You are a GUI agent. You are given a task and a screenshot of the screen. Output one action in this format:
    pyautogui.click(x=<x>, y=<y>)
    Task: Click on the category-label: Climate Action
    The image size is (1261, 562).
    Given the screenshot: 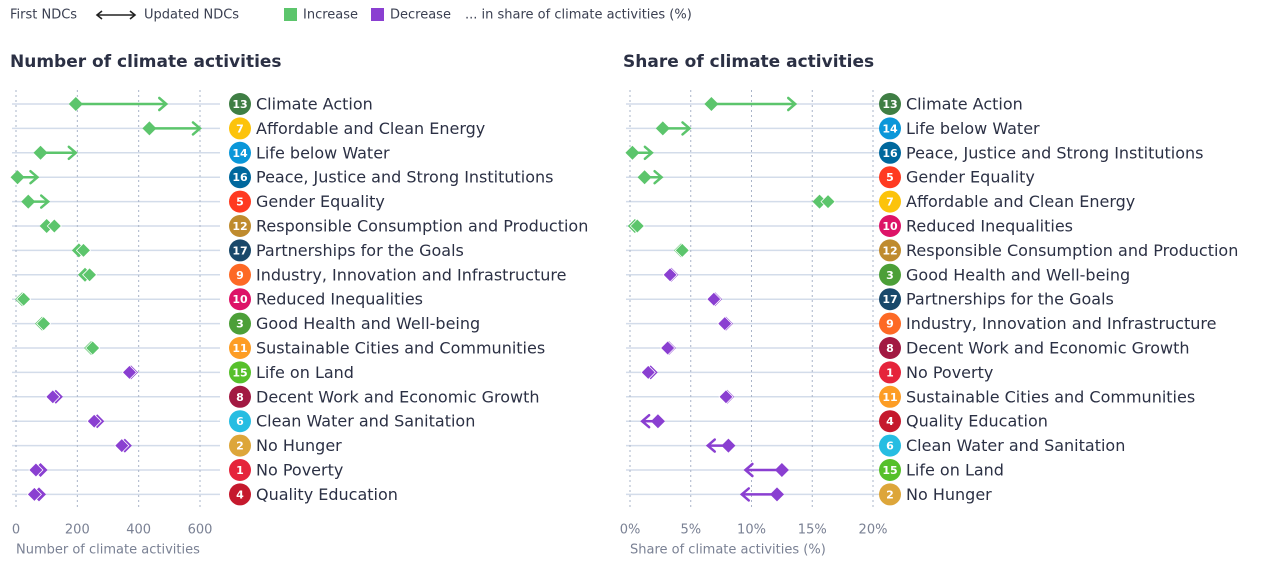 What is the action you would take?
    pyautogui.click(x=964, y=104)
    